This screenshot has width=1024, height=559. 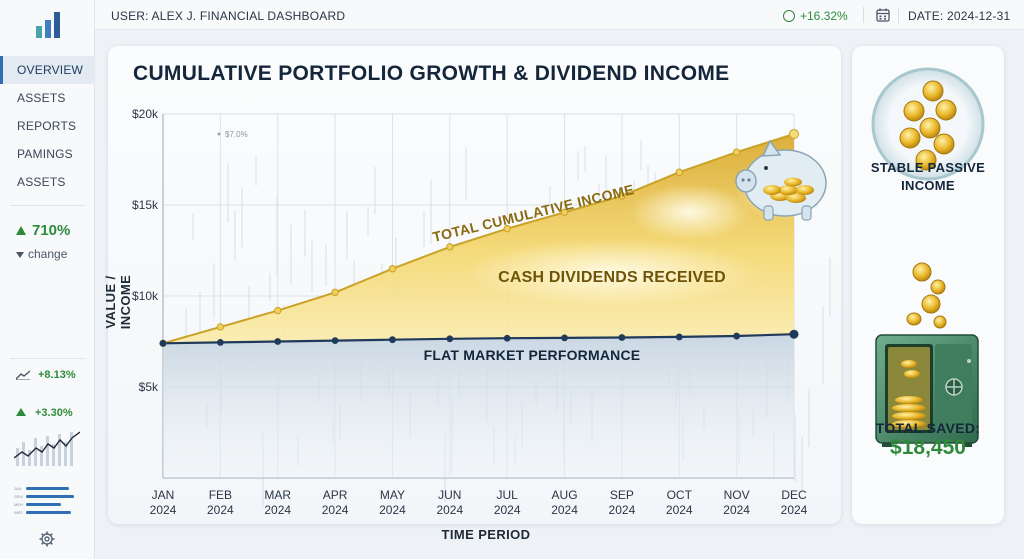 What do you see at coordinates (145, 205) in the screenshot?
I see `y-tick-label: $15k` at bounding box center [145, 205].